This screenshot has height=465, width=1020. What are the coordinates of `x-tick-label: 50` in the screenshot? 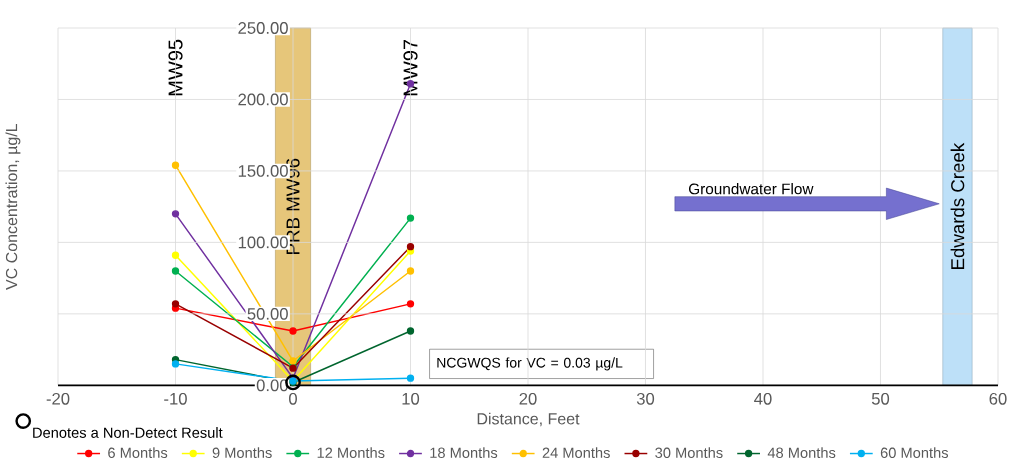 It's located at (880, 398).